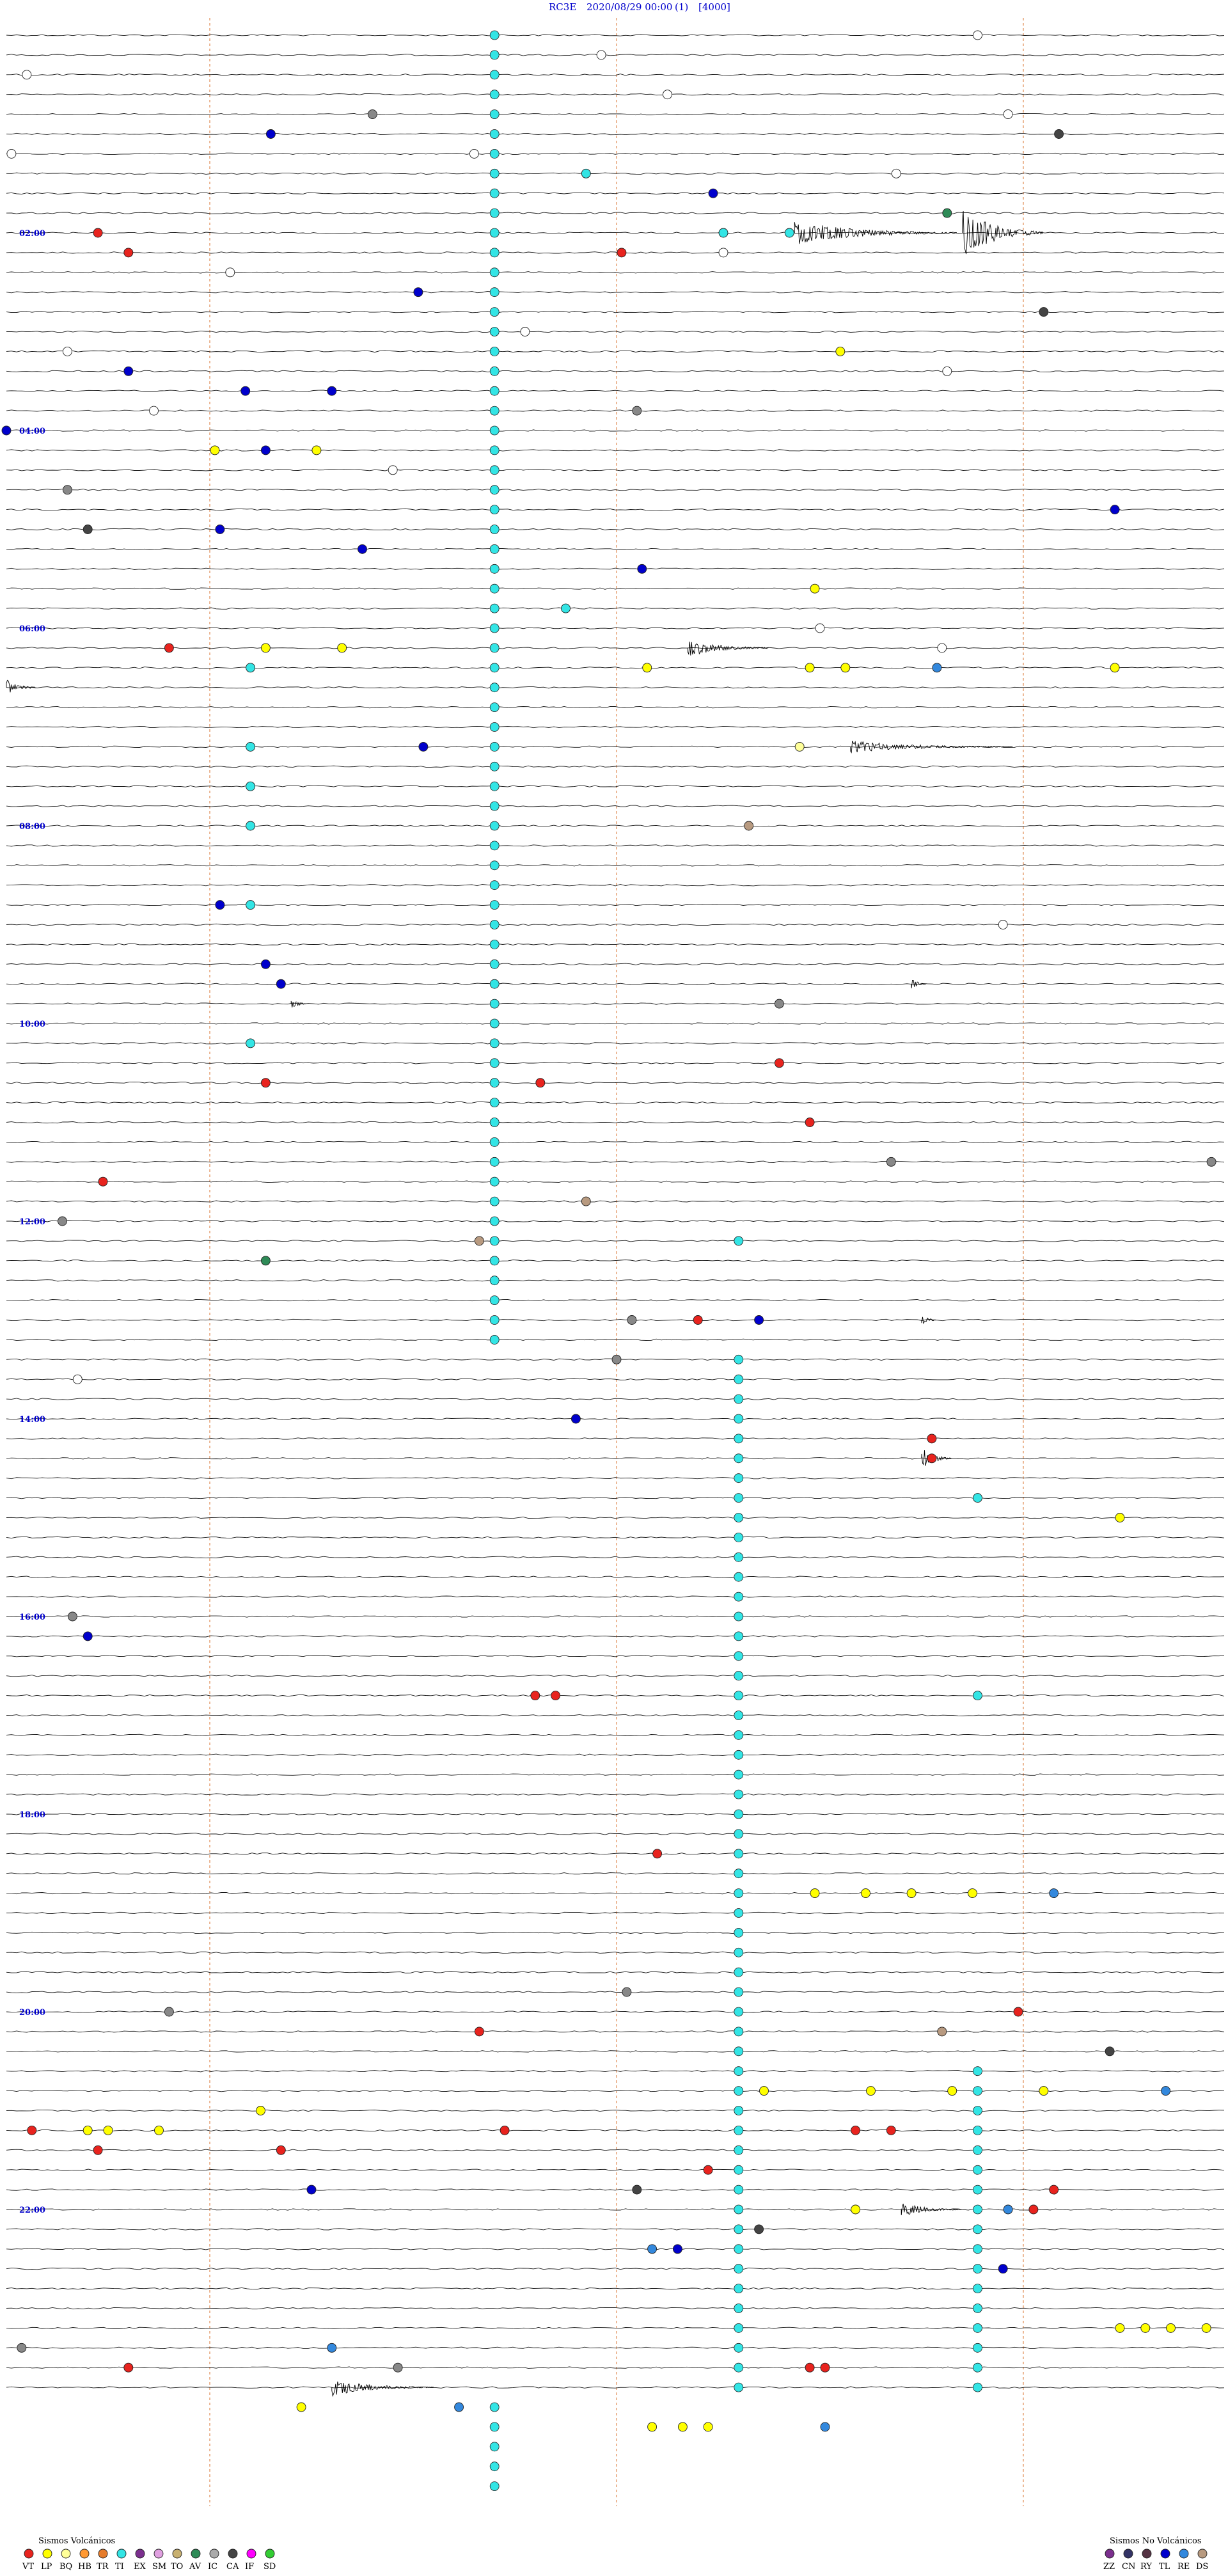  What do you see at coordinates (249, 2567) in the screenshot?
I see `legend-volcanic-label-if: IF` at bounding box center [249, 2567].